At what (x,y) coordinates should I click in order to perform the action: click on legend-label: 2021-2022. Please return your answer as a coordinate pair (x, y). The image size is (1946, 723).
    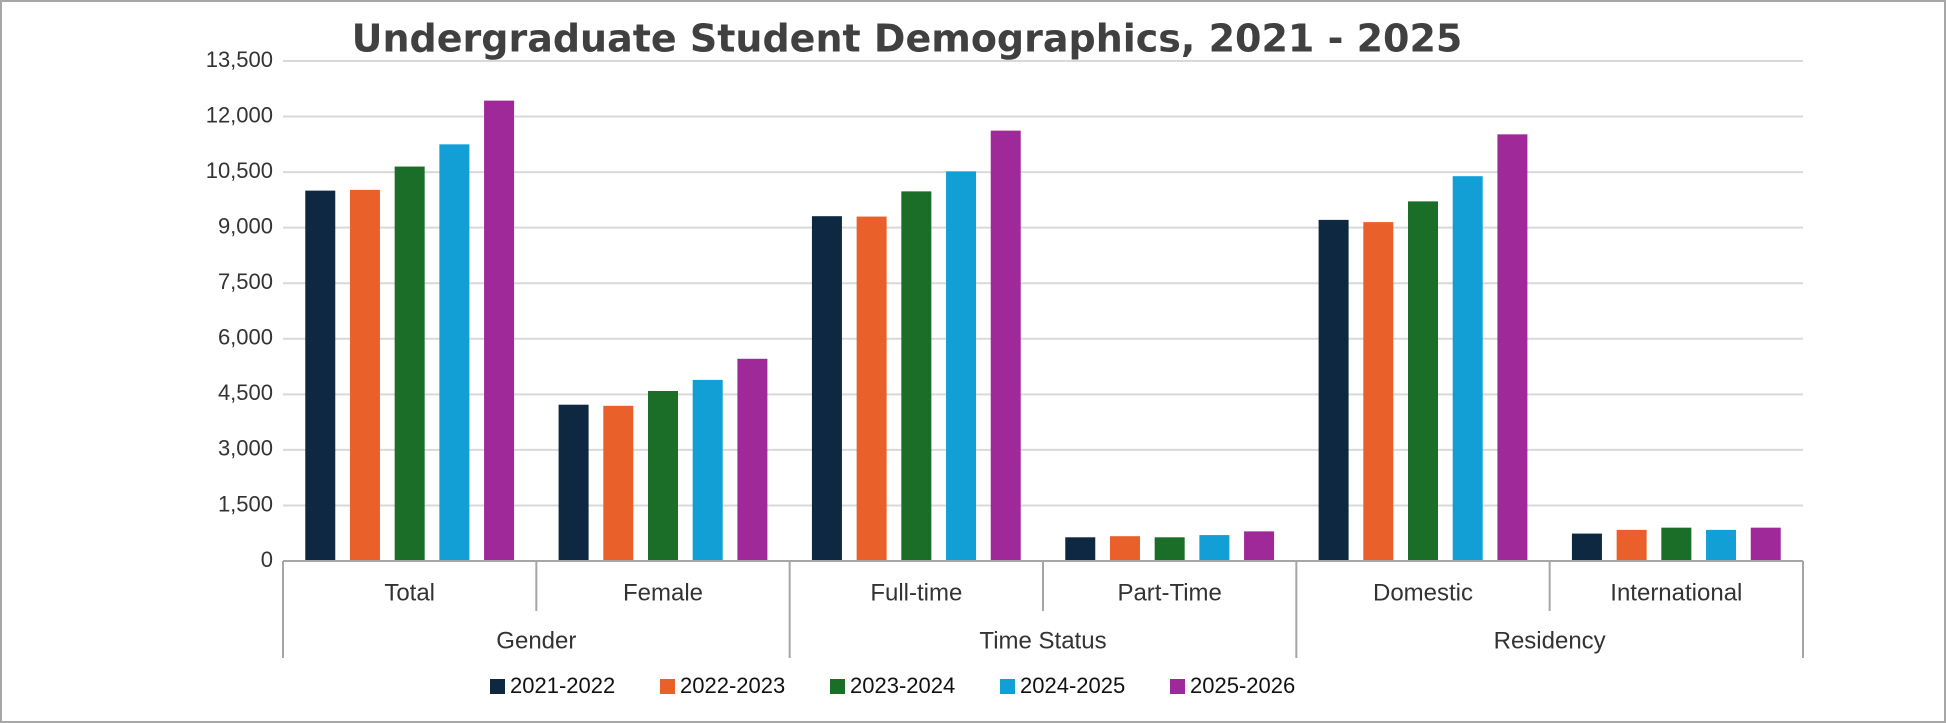
    Looking at the image, I should click on (562, 685).